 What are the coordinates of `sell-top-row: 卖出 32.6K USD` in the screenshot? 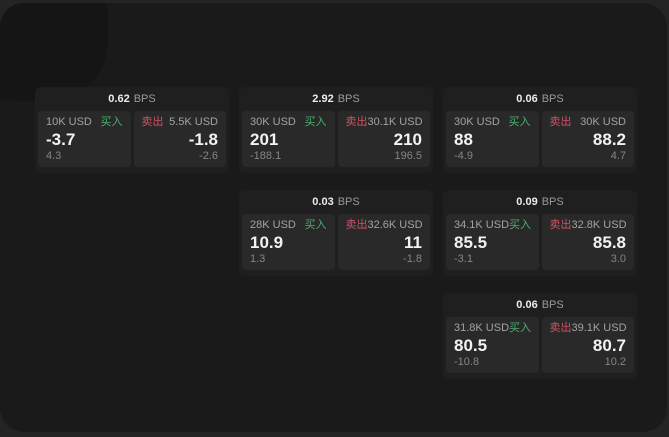 It's located at (384, 225).